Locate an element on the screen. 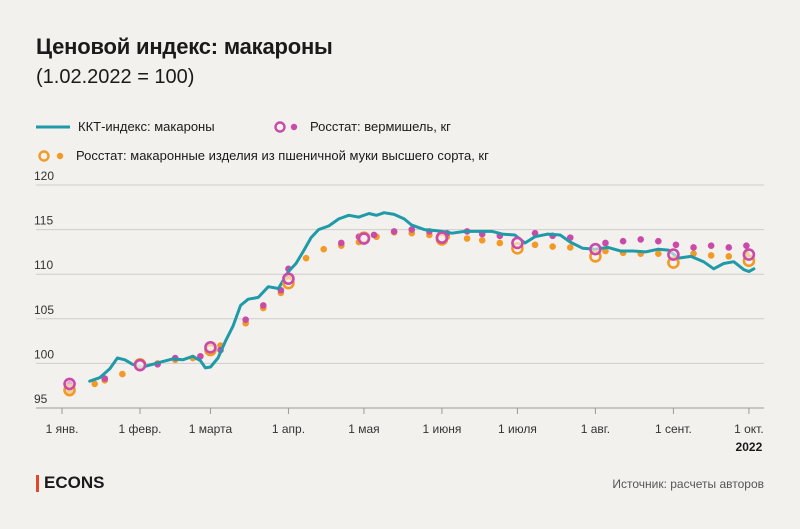 The image size is (800, 529). x-tick-label: 1 мая is located at coordinates (363, 429).